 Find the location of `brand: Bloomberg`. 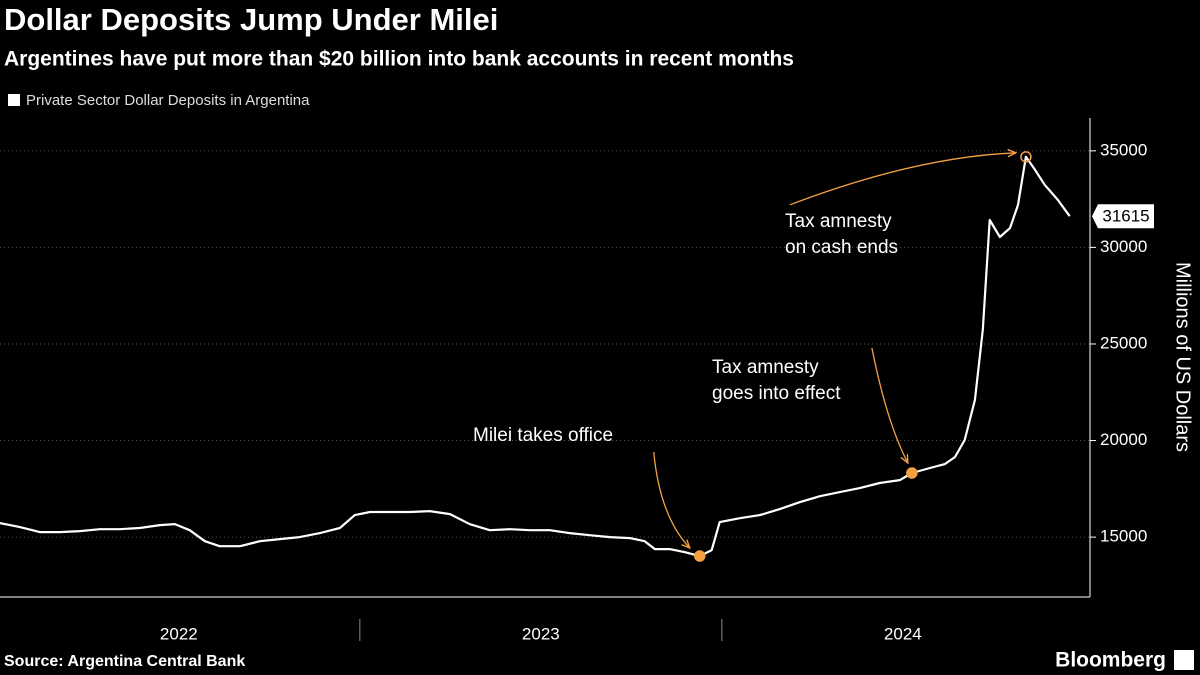

brand: Bloomberg is located at coordinates (1110, 660).